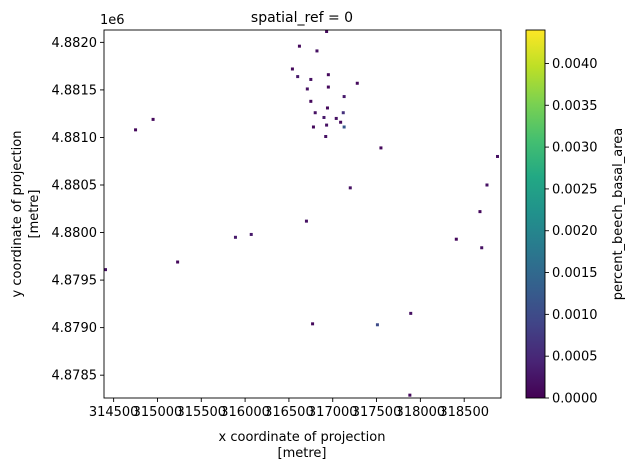  I want to click on y-offset-label: 1e6, so click(112, 20).